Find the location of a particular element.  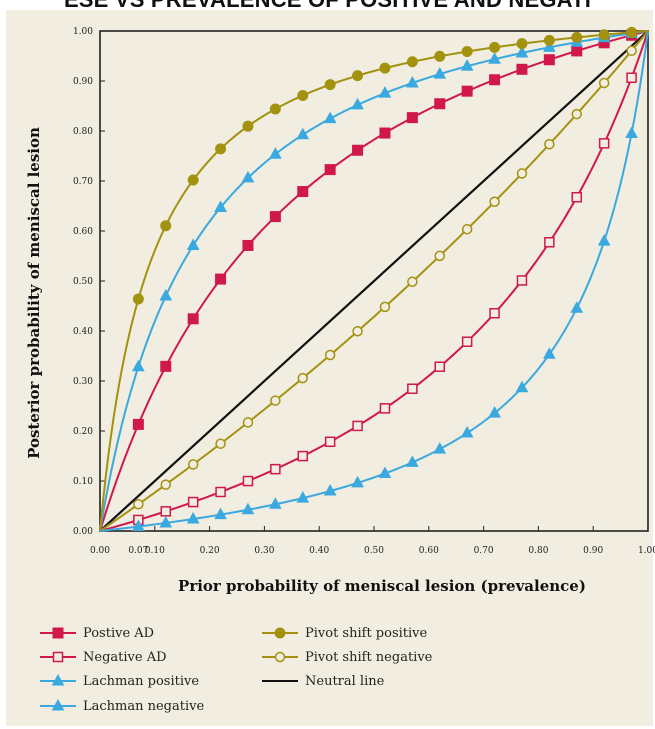

y-tick-label: 0.50 is located at coordinates (83, 282).